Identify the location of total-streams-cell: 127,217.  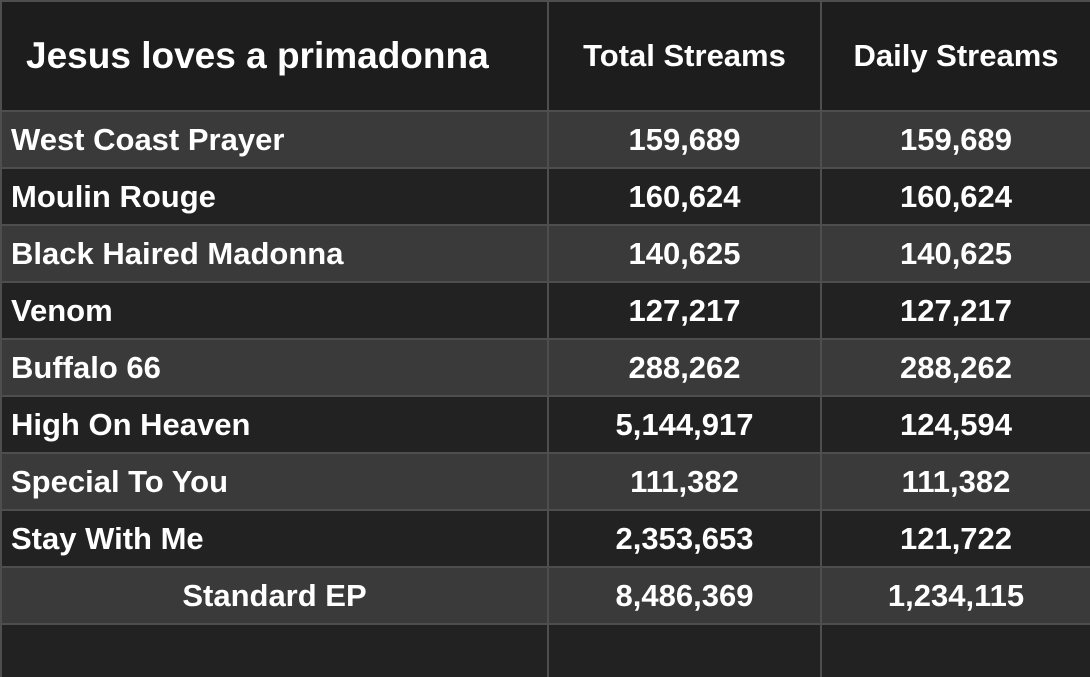
(684, 310).